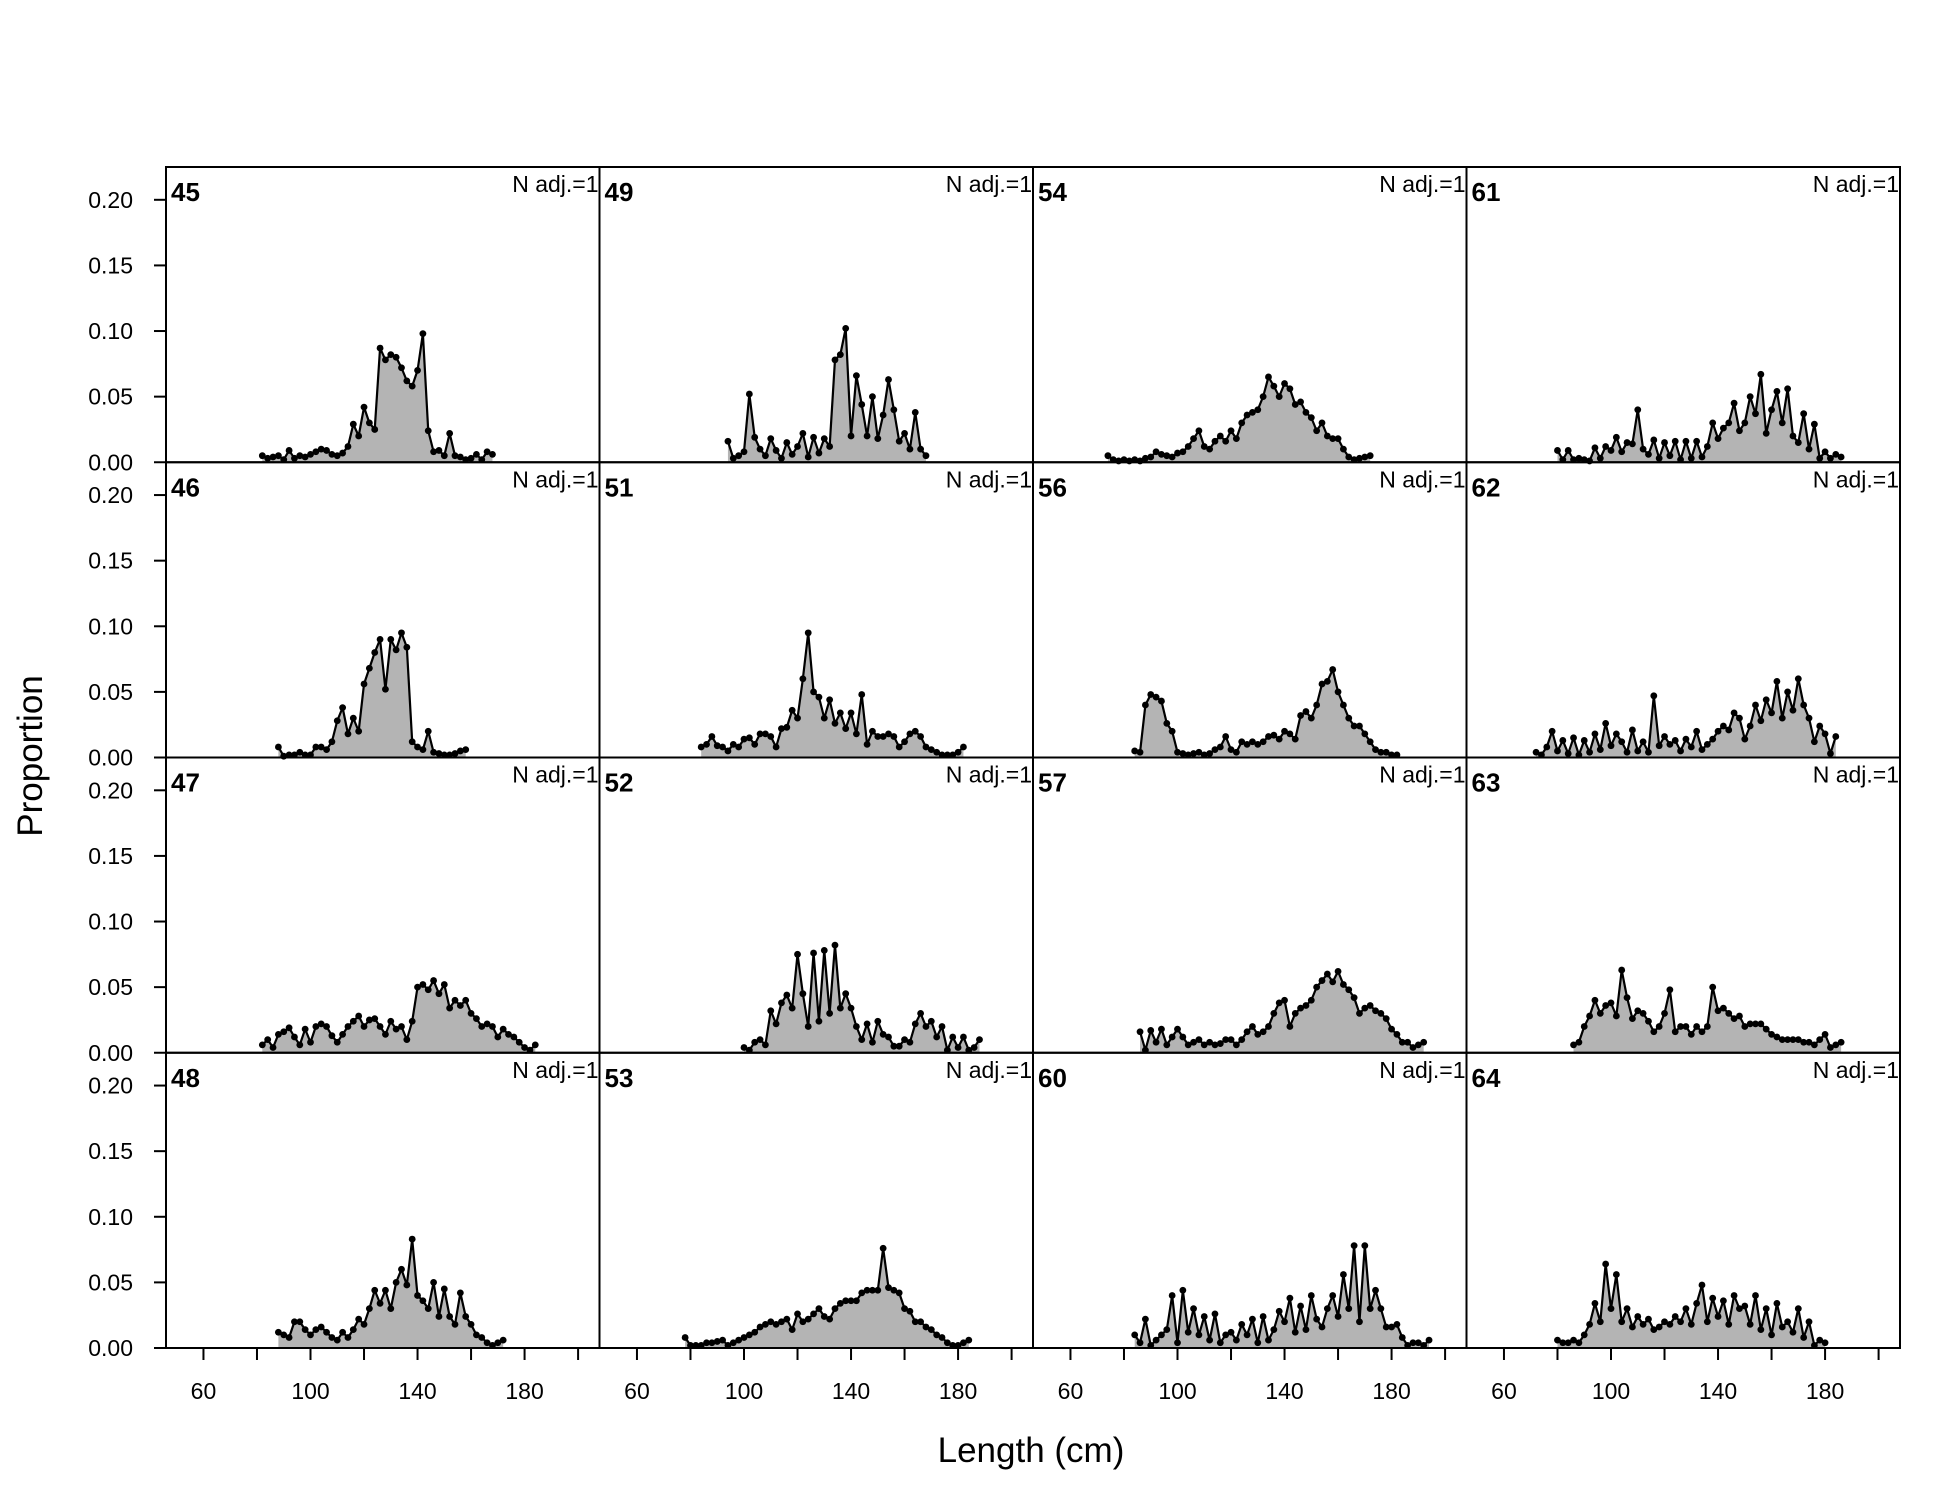  Describe the element at coordinates (816, 610) in the screenshot. I see `panel-51: 51 N adj.=1` at that location.